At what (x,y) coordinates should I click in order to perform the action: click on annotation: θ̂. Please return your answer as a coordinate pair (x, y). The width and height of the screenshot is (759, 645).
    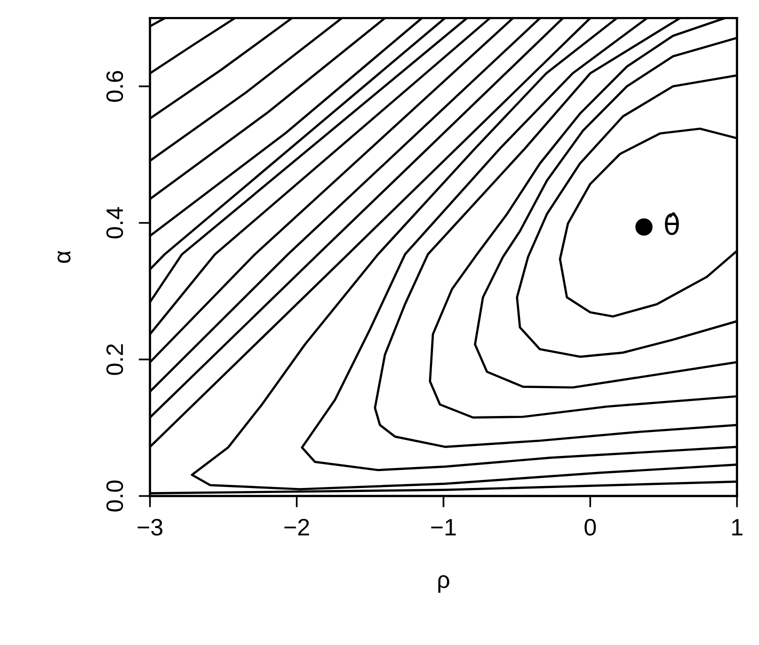
    Looking at the image, I should click on (671, 223).